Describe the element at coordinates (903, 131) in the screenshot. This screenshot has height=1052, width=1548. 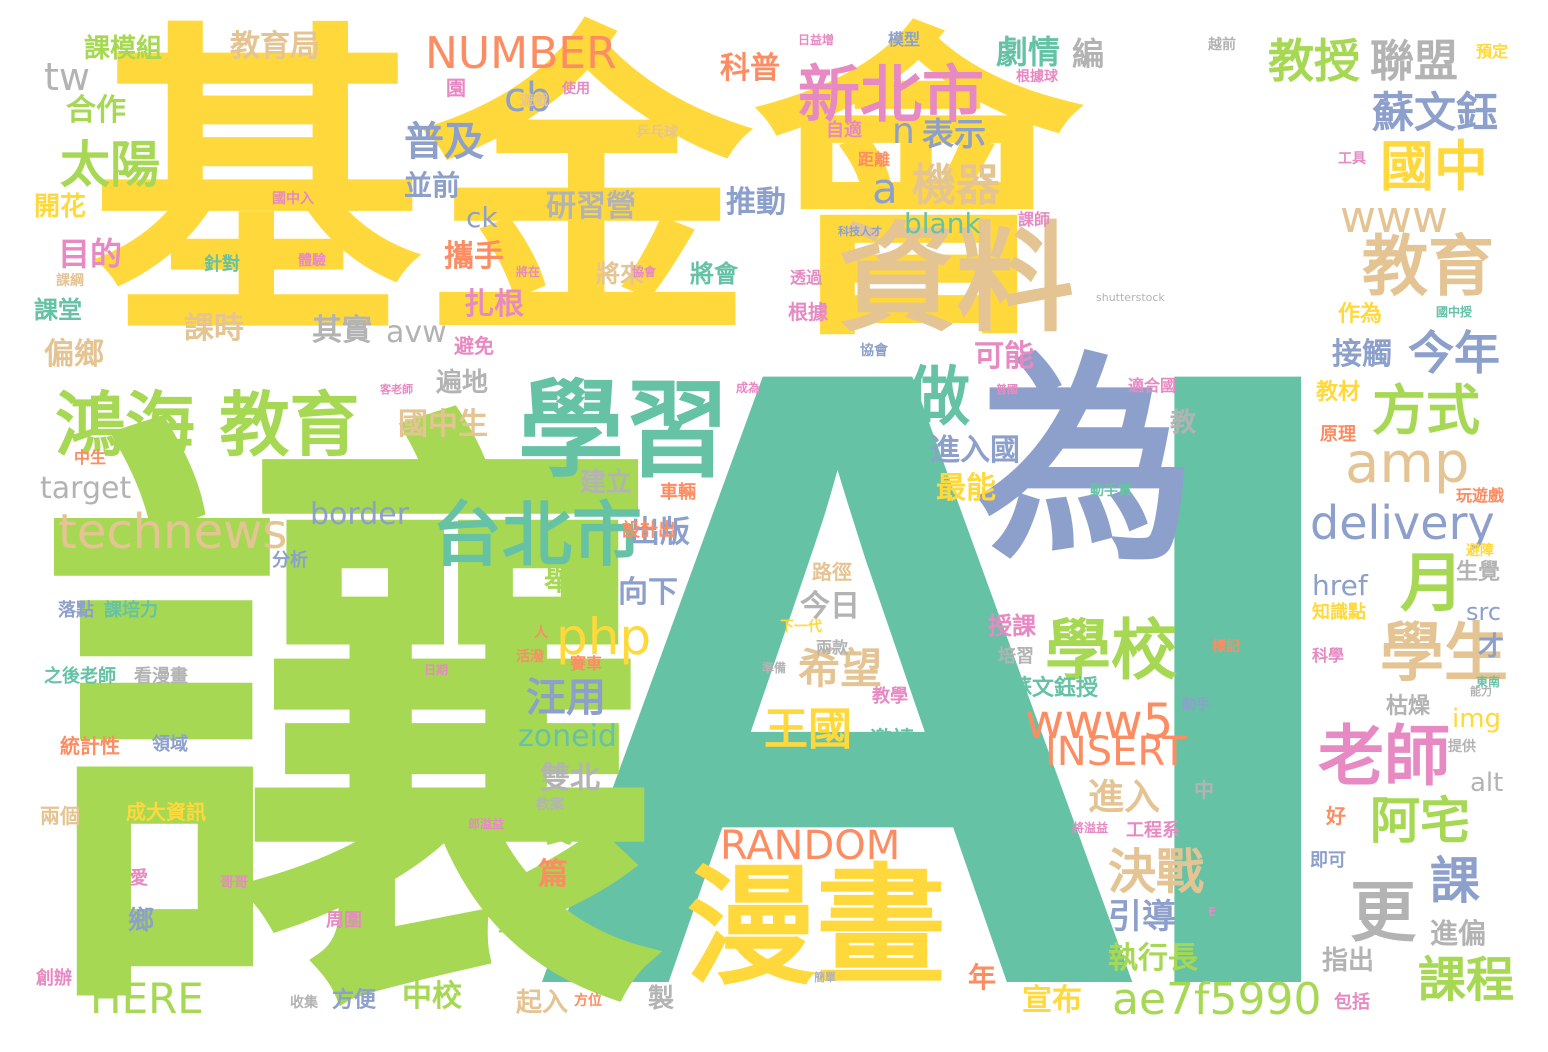
I see `word-n: n` at that location.